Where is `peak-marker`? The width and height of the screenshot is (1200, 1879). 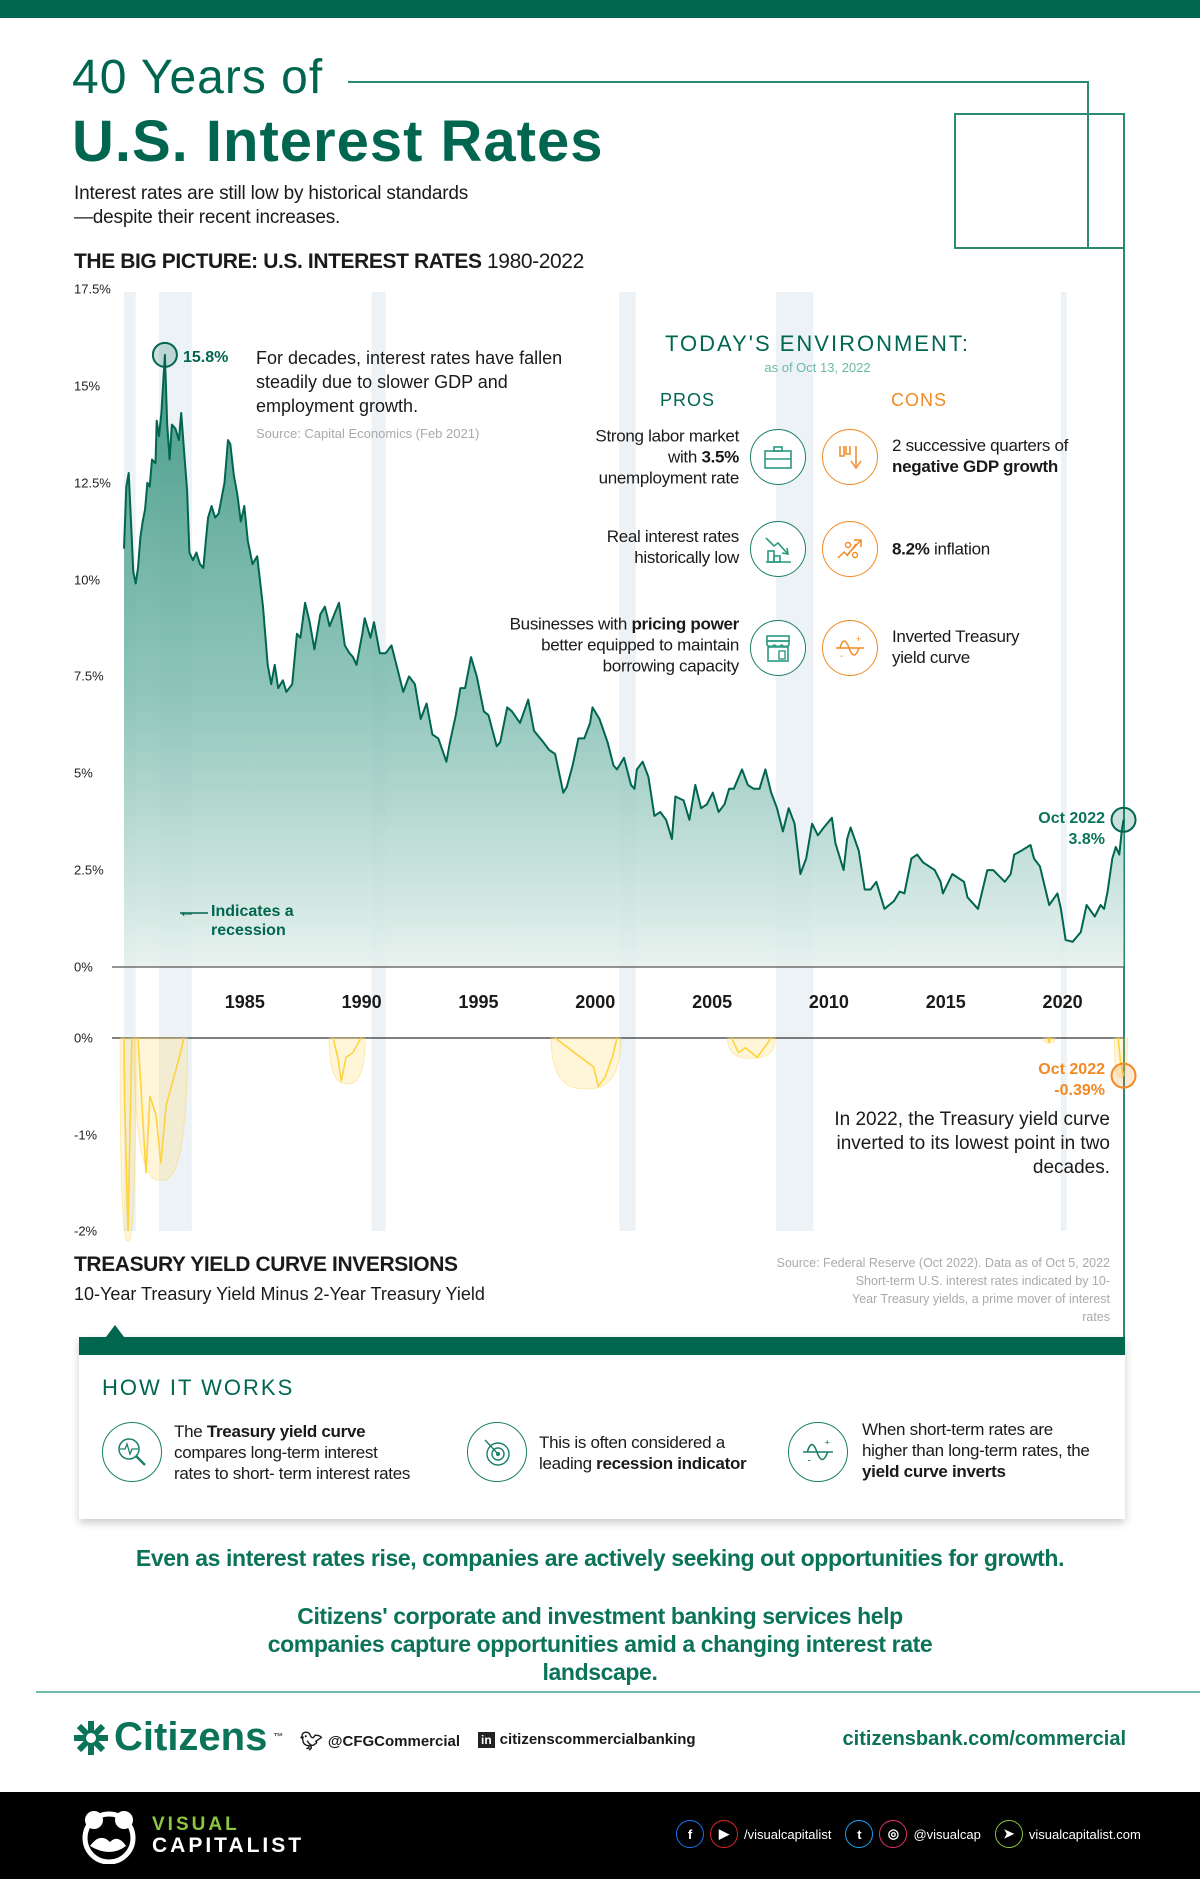 peak-marker is located at coordinates (164, 354).